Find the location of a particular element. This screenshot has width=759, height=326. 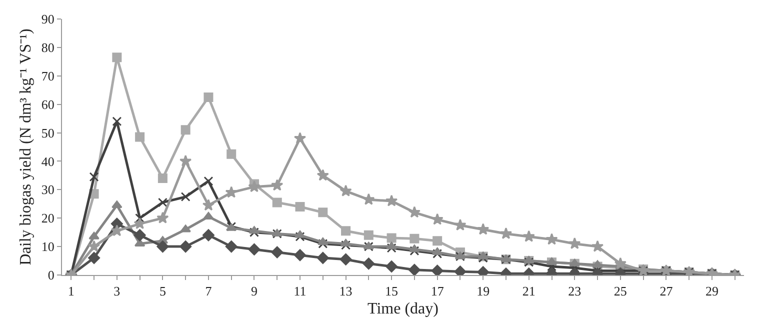

x-tick-label: 1 is located at coordinates (71, 291).